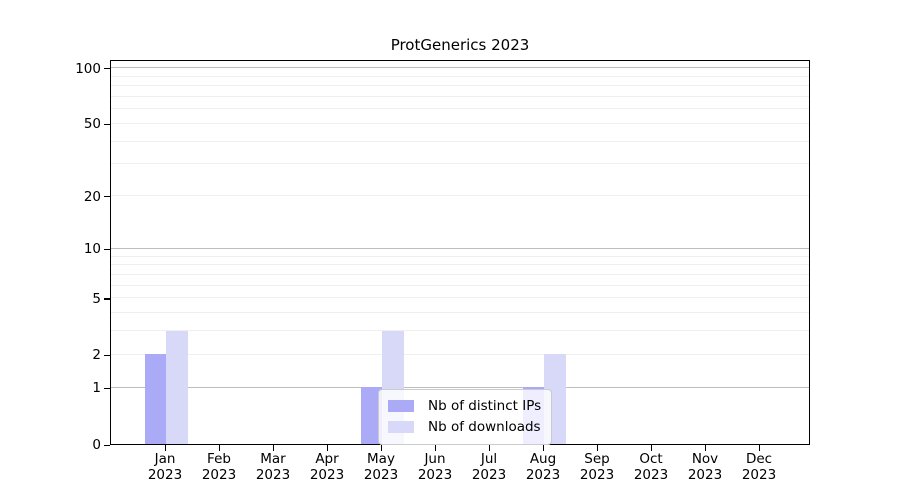 This screenshot has height=500, width=900. Describe the element at coordinates (92, 249) in the screenshot. I see `y-tick-label: 10` at that location.